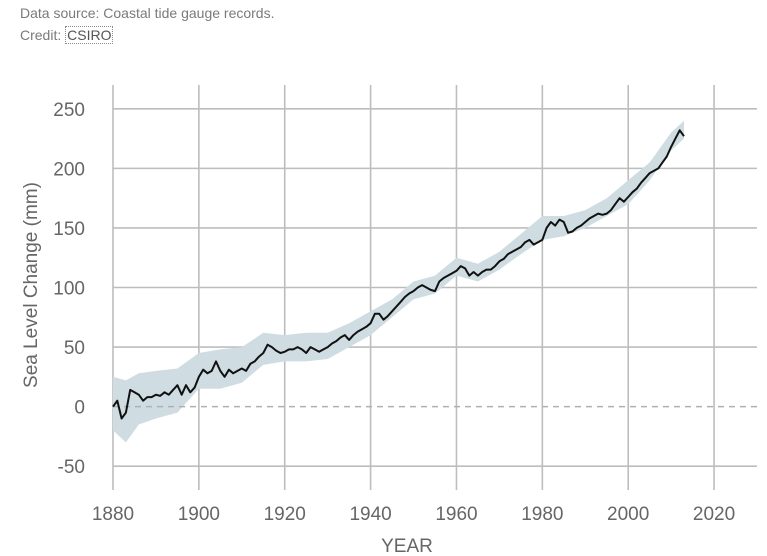 This screenshot has height=556, width=767. What do you see at coordinates (714, 514) in the screenshot?
I see `x-tick-label: 2020` at bounding box center [714, 514].